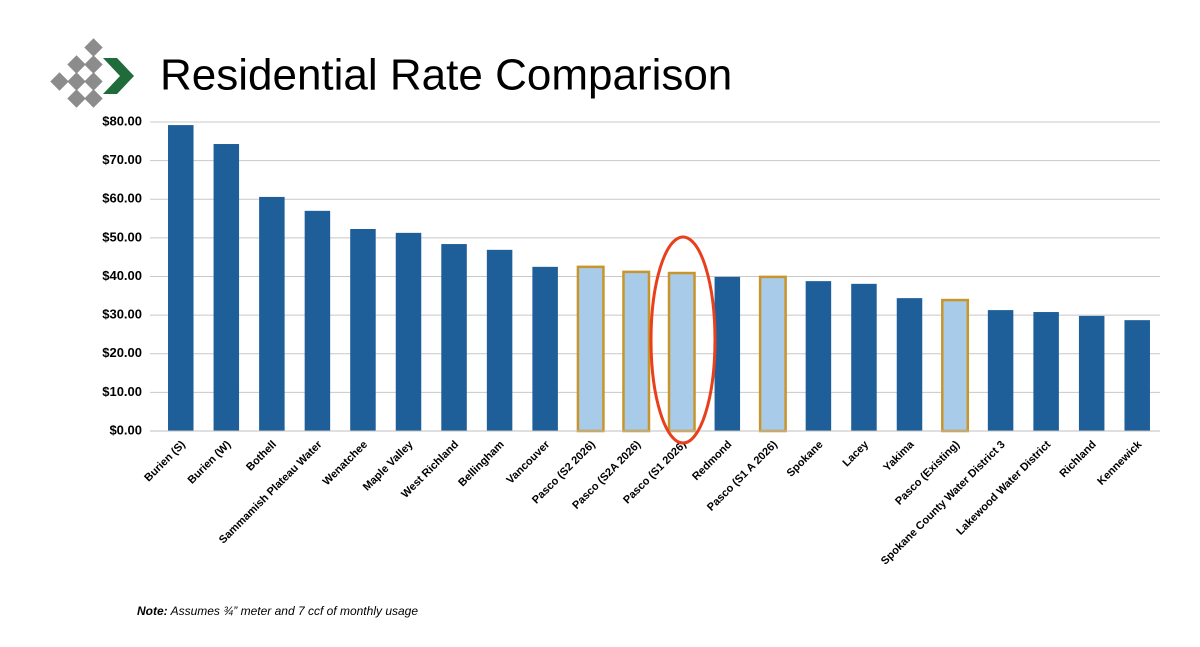 The height and width of the screenshot is (647, 1200). I want to click on chart-title: Residential Rate Comparison, so click(446, 75).